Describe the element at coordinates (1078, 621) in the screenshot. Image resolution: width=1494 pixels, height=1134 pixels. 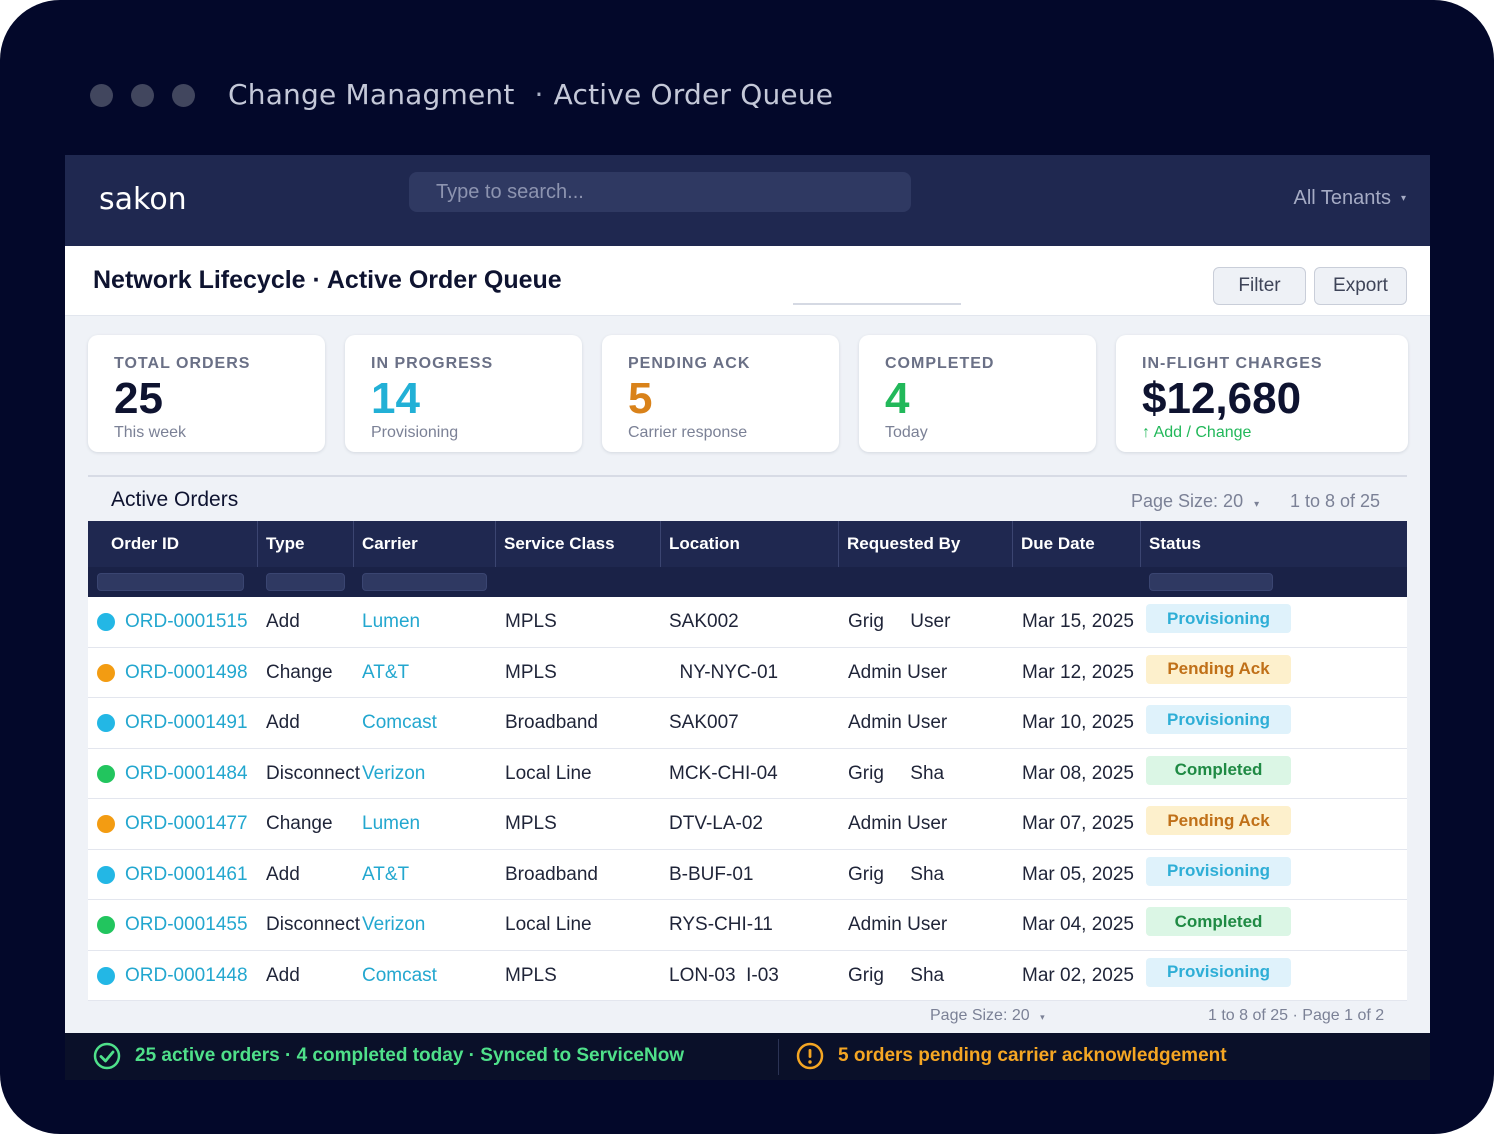
I see `due-date: Mar 15, 2025` at that location.